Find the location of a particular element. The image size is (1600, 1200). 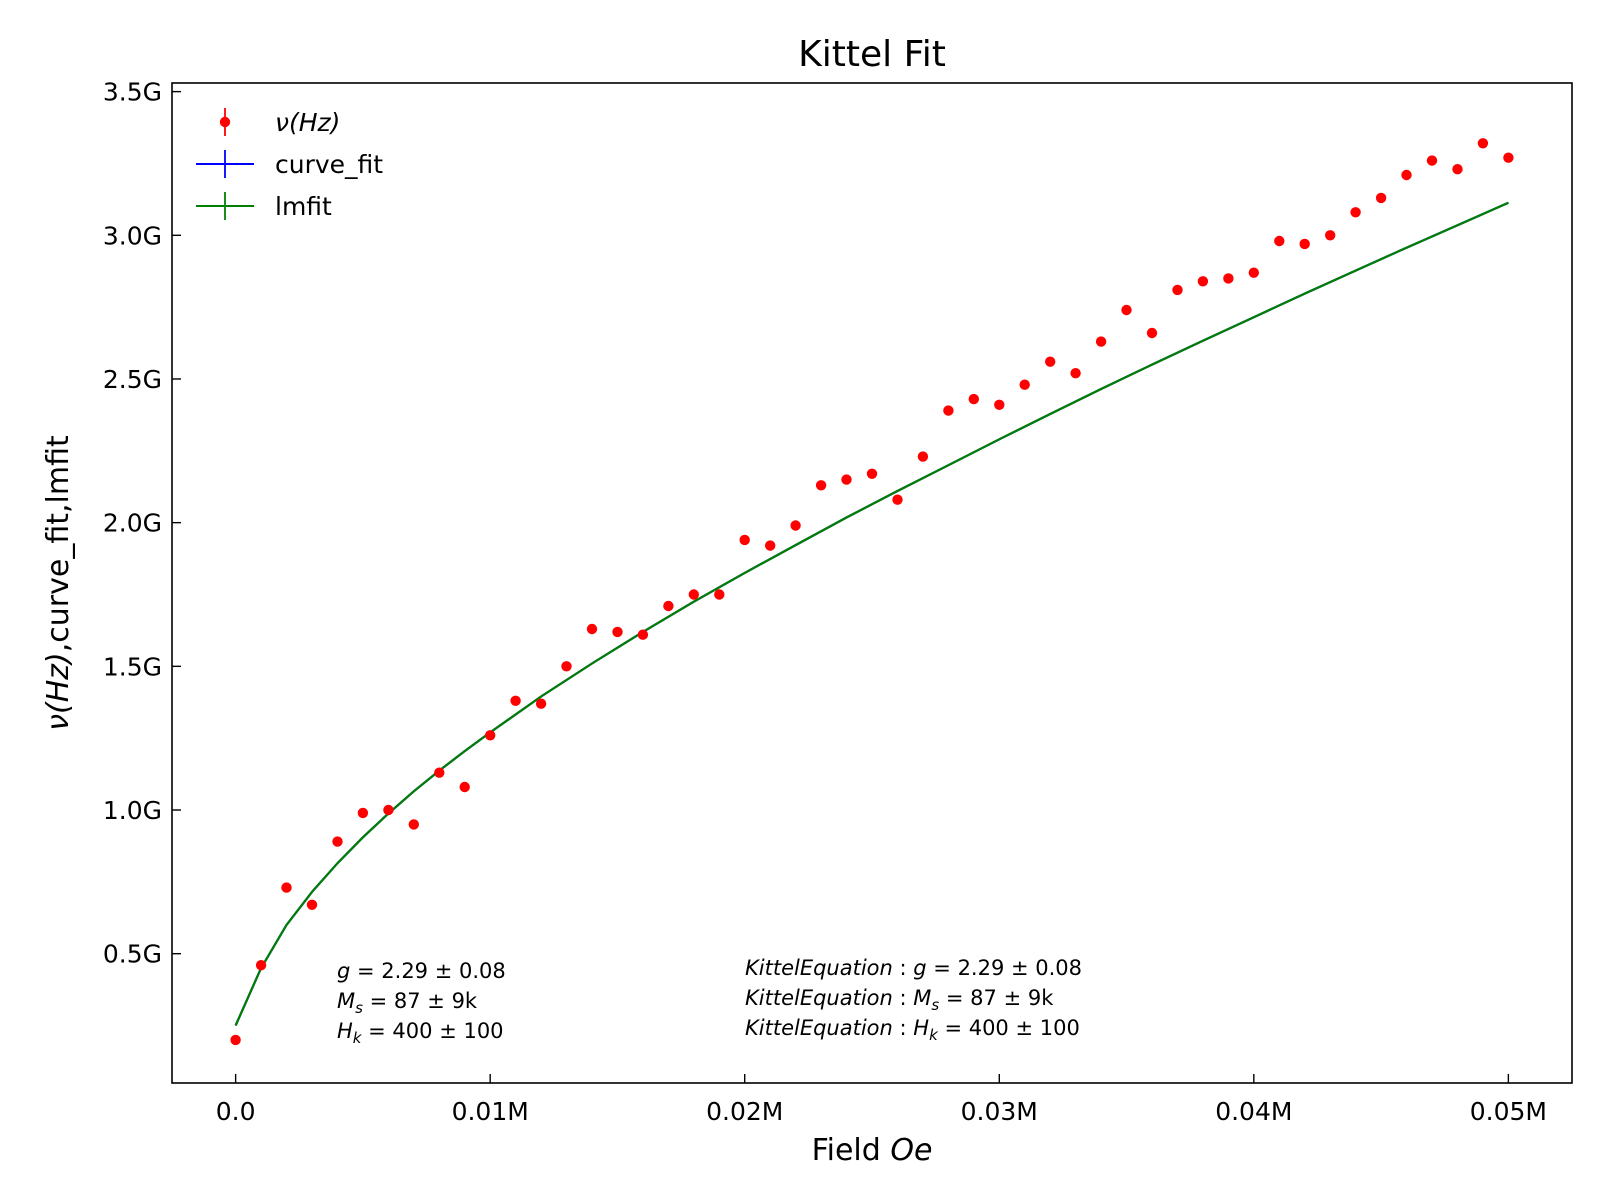

x-axis-title-unit: Oe is located at coordinates (911, 1150).